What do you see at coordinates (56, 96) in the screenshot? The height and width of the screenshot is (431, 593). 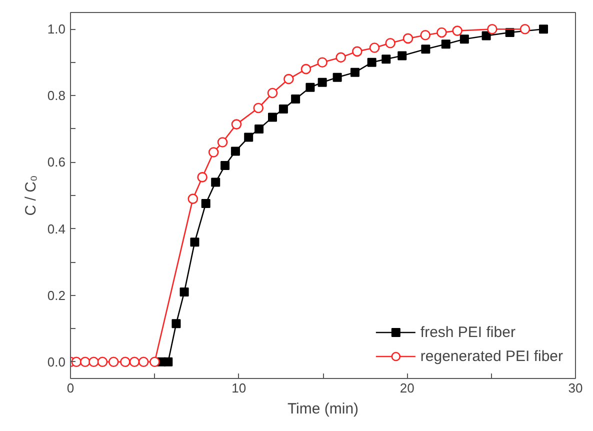 I see `y-tick-label: 0.8` at bounding box center [56, 96].